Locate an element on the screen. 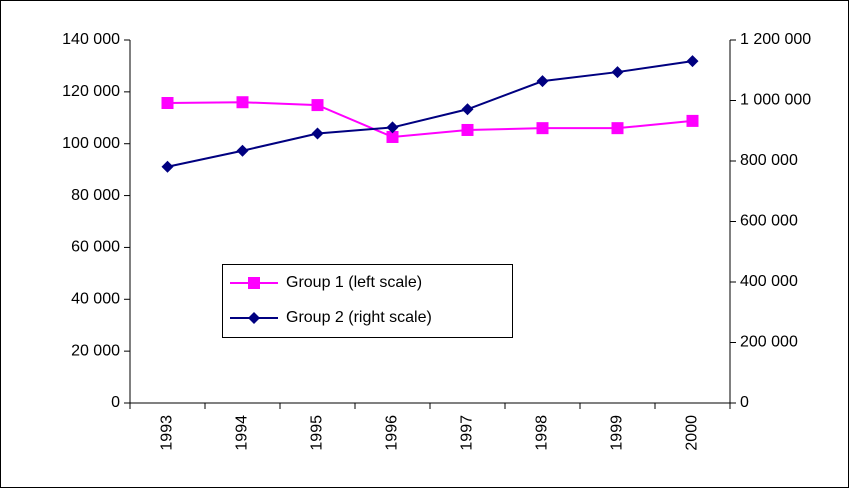 This screenshot has width=849, height=488. legend-label: Group 2 (right scale) is located at coordinates (359, 317).